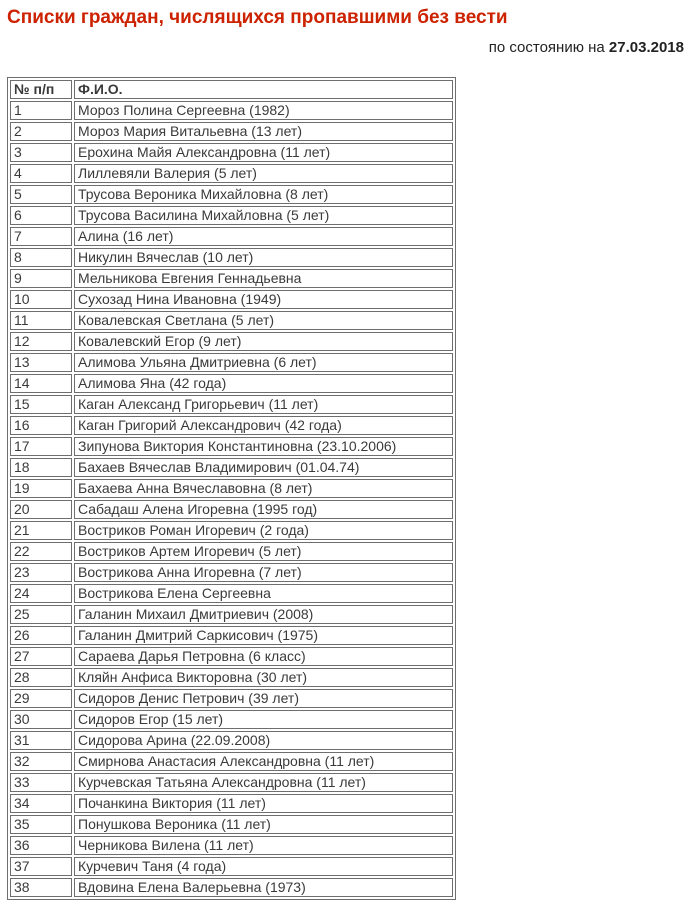 The image size is (687, 902). Describe the element at coordinates (342, 48) in the screenshot. I see `report-date: по состоянию на 27.03.2018` at that location.